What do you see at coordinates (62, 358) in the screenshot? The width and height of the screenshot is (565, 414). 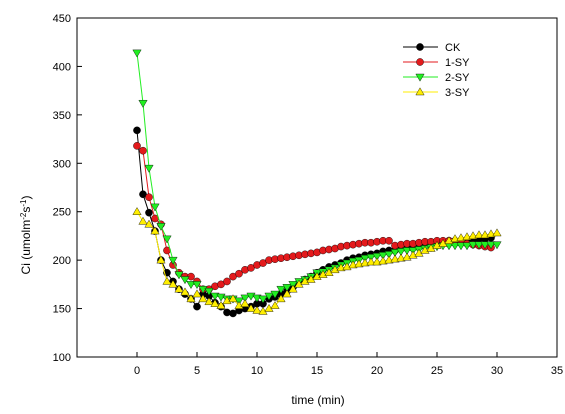 I see `y-tick-label: 100` at bounding box center [62, 358].